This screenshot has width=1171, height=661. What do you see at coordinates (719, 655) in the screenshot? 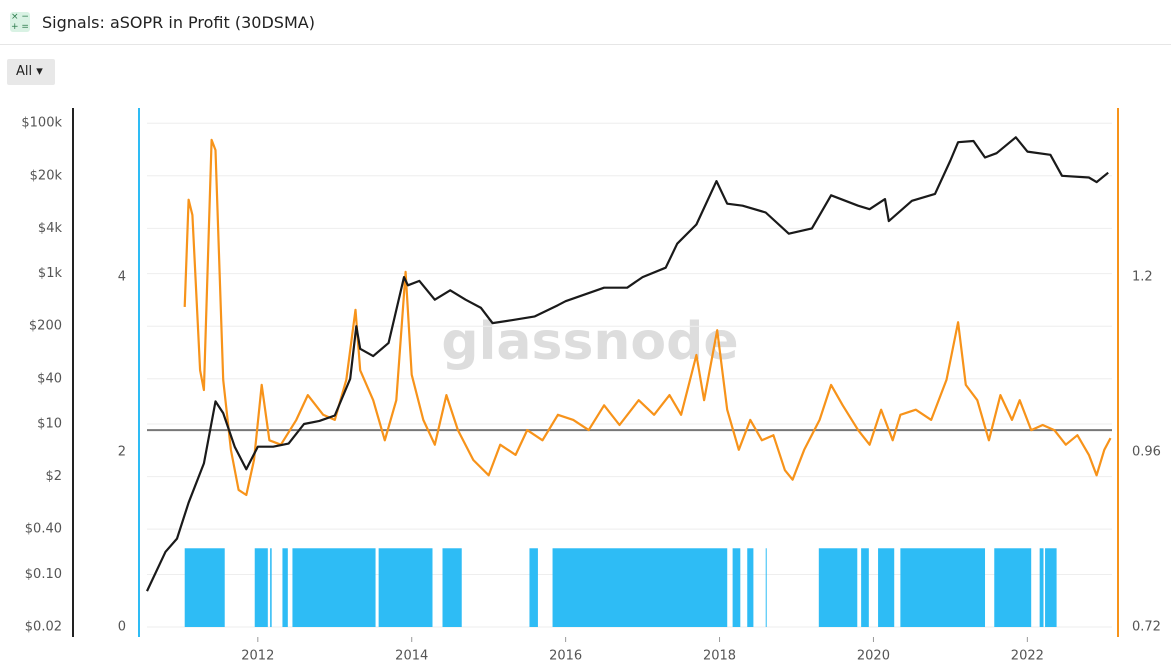
I see `x-tick-label: 2018` at bounding box center [719, 655].